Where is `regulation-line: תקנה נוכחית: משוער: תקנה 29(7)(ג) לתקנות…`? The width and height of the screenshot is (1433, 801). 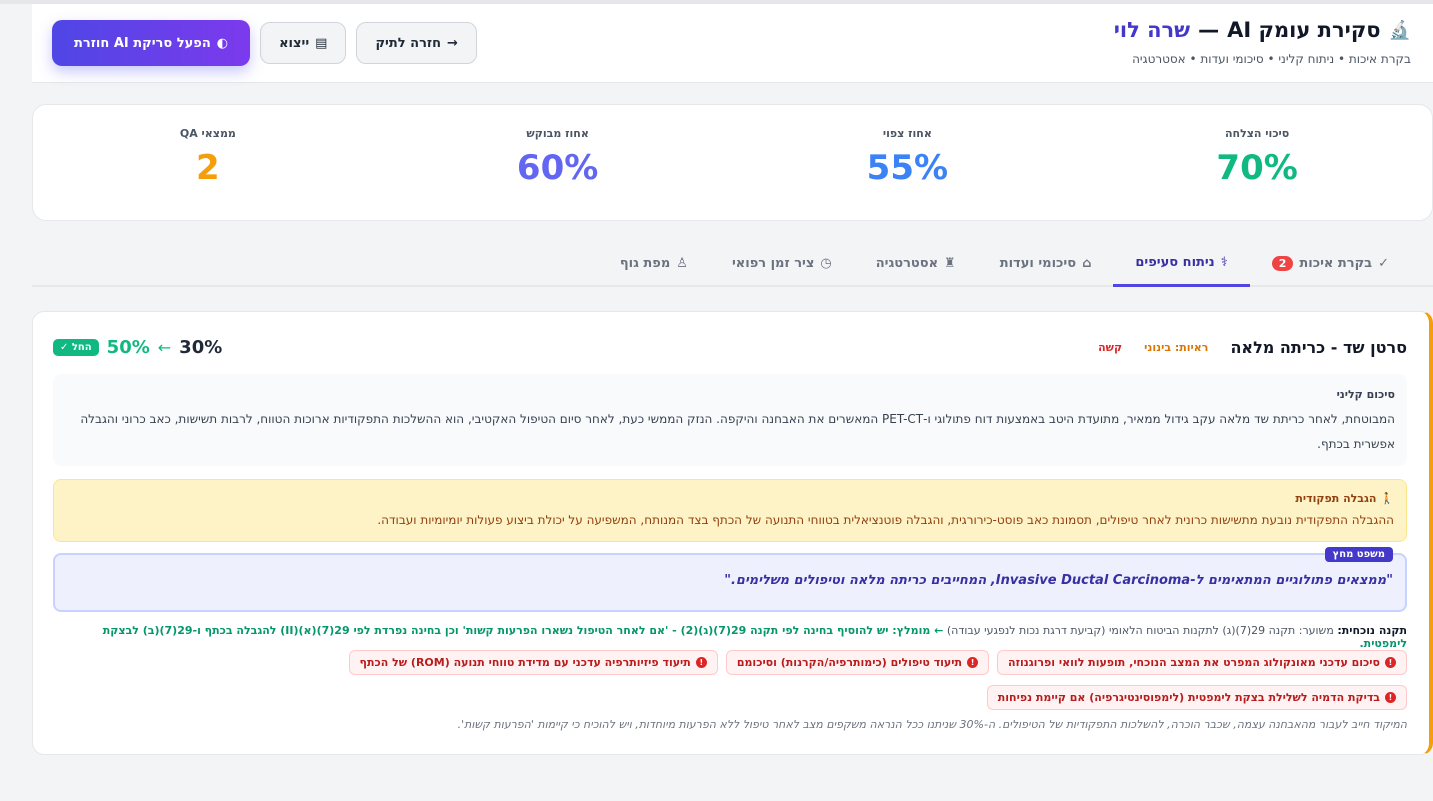 regulation-line: תקנה נוכחית: משוער: תקנה 29(7)(ג) לתקנות… is located at coordinates (730, 637).